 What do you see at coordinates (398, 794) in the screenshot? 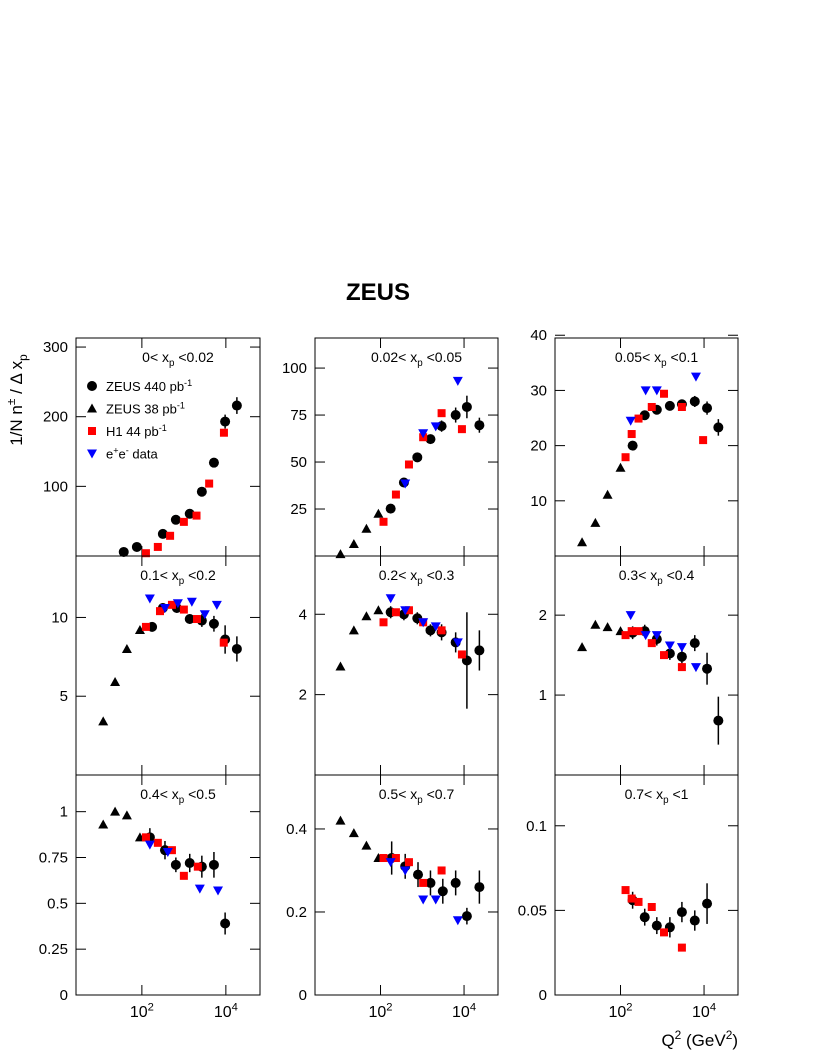
I see `panel-title-part: 0.5< x` at bounding box center [398, 794].